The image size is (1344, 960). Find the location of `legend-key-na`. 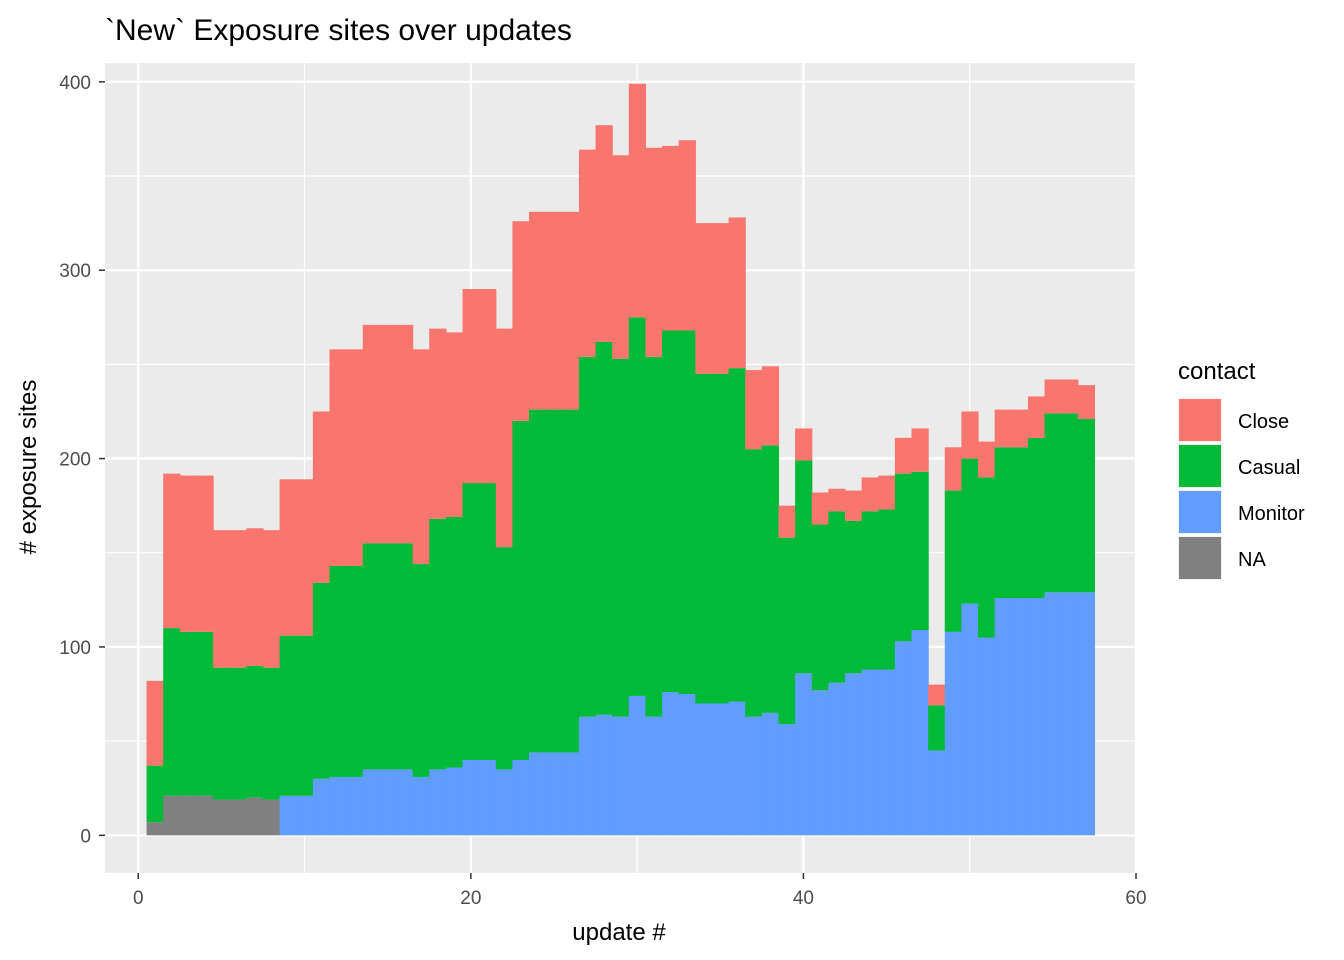

legend-key-na is located at coordinates (1200, 558).